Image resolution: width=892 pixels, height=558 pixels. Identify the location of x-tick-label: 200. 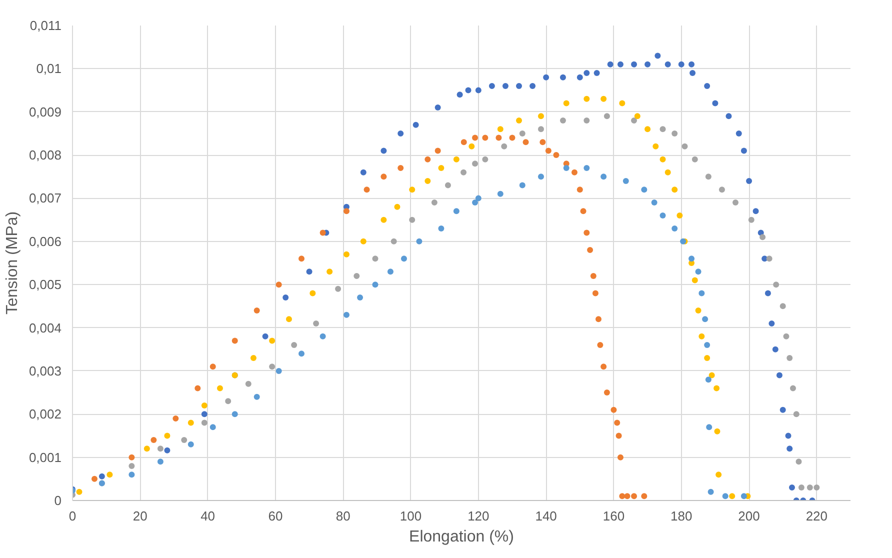
(749, 516).